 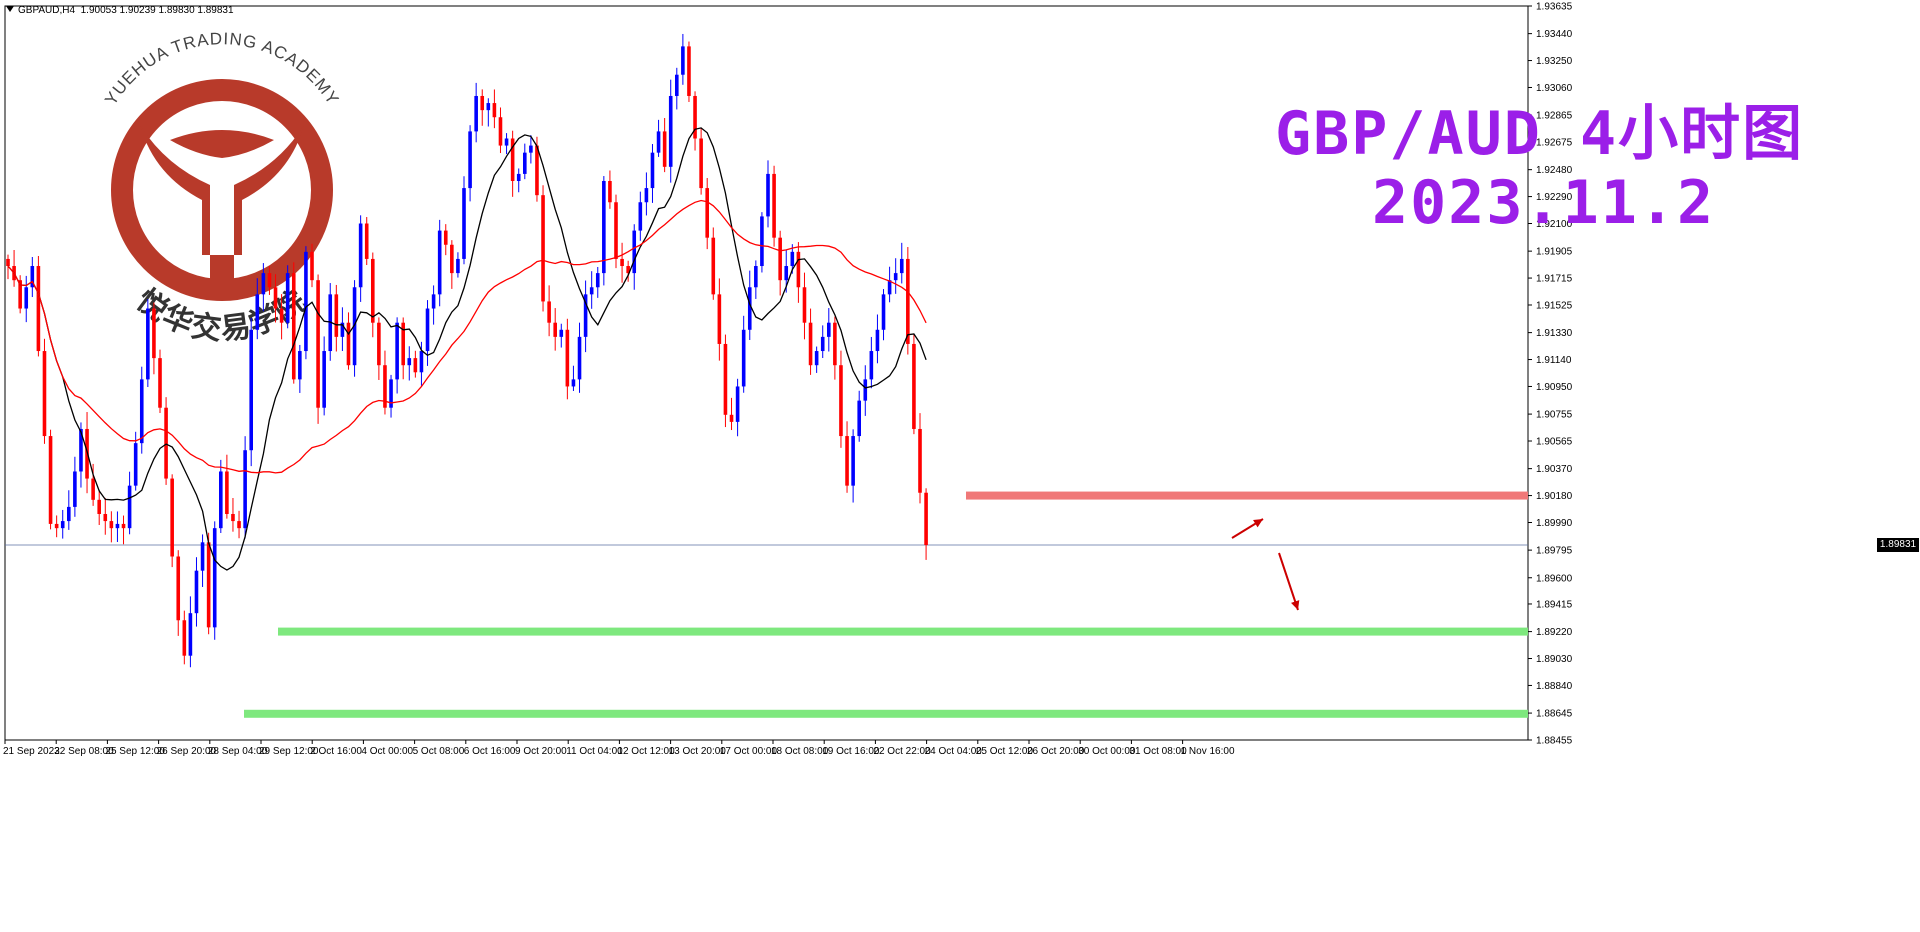 What do you see at coordinates (594, 751) in the screenshot?
I see `x-tick-label: 11 Oct 04:00` at bounding box center [594, 751].